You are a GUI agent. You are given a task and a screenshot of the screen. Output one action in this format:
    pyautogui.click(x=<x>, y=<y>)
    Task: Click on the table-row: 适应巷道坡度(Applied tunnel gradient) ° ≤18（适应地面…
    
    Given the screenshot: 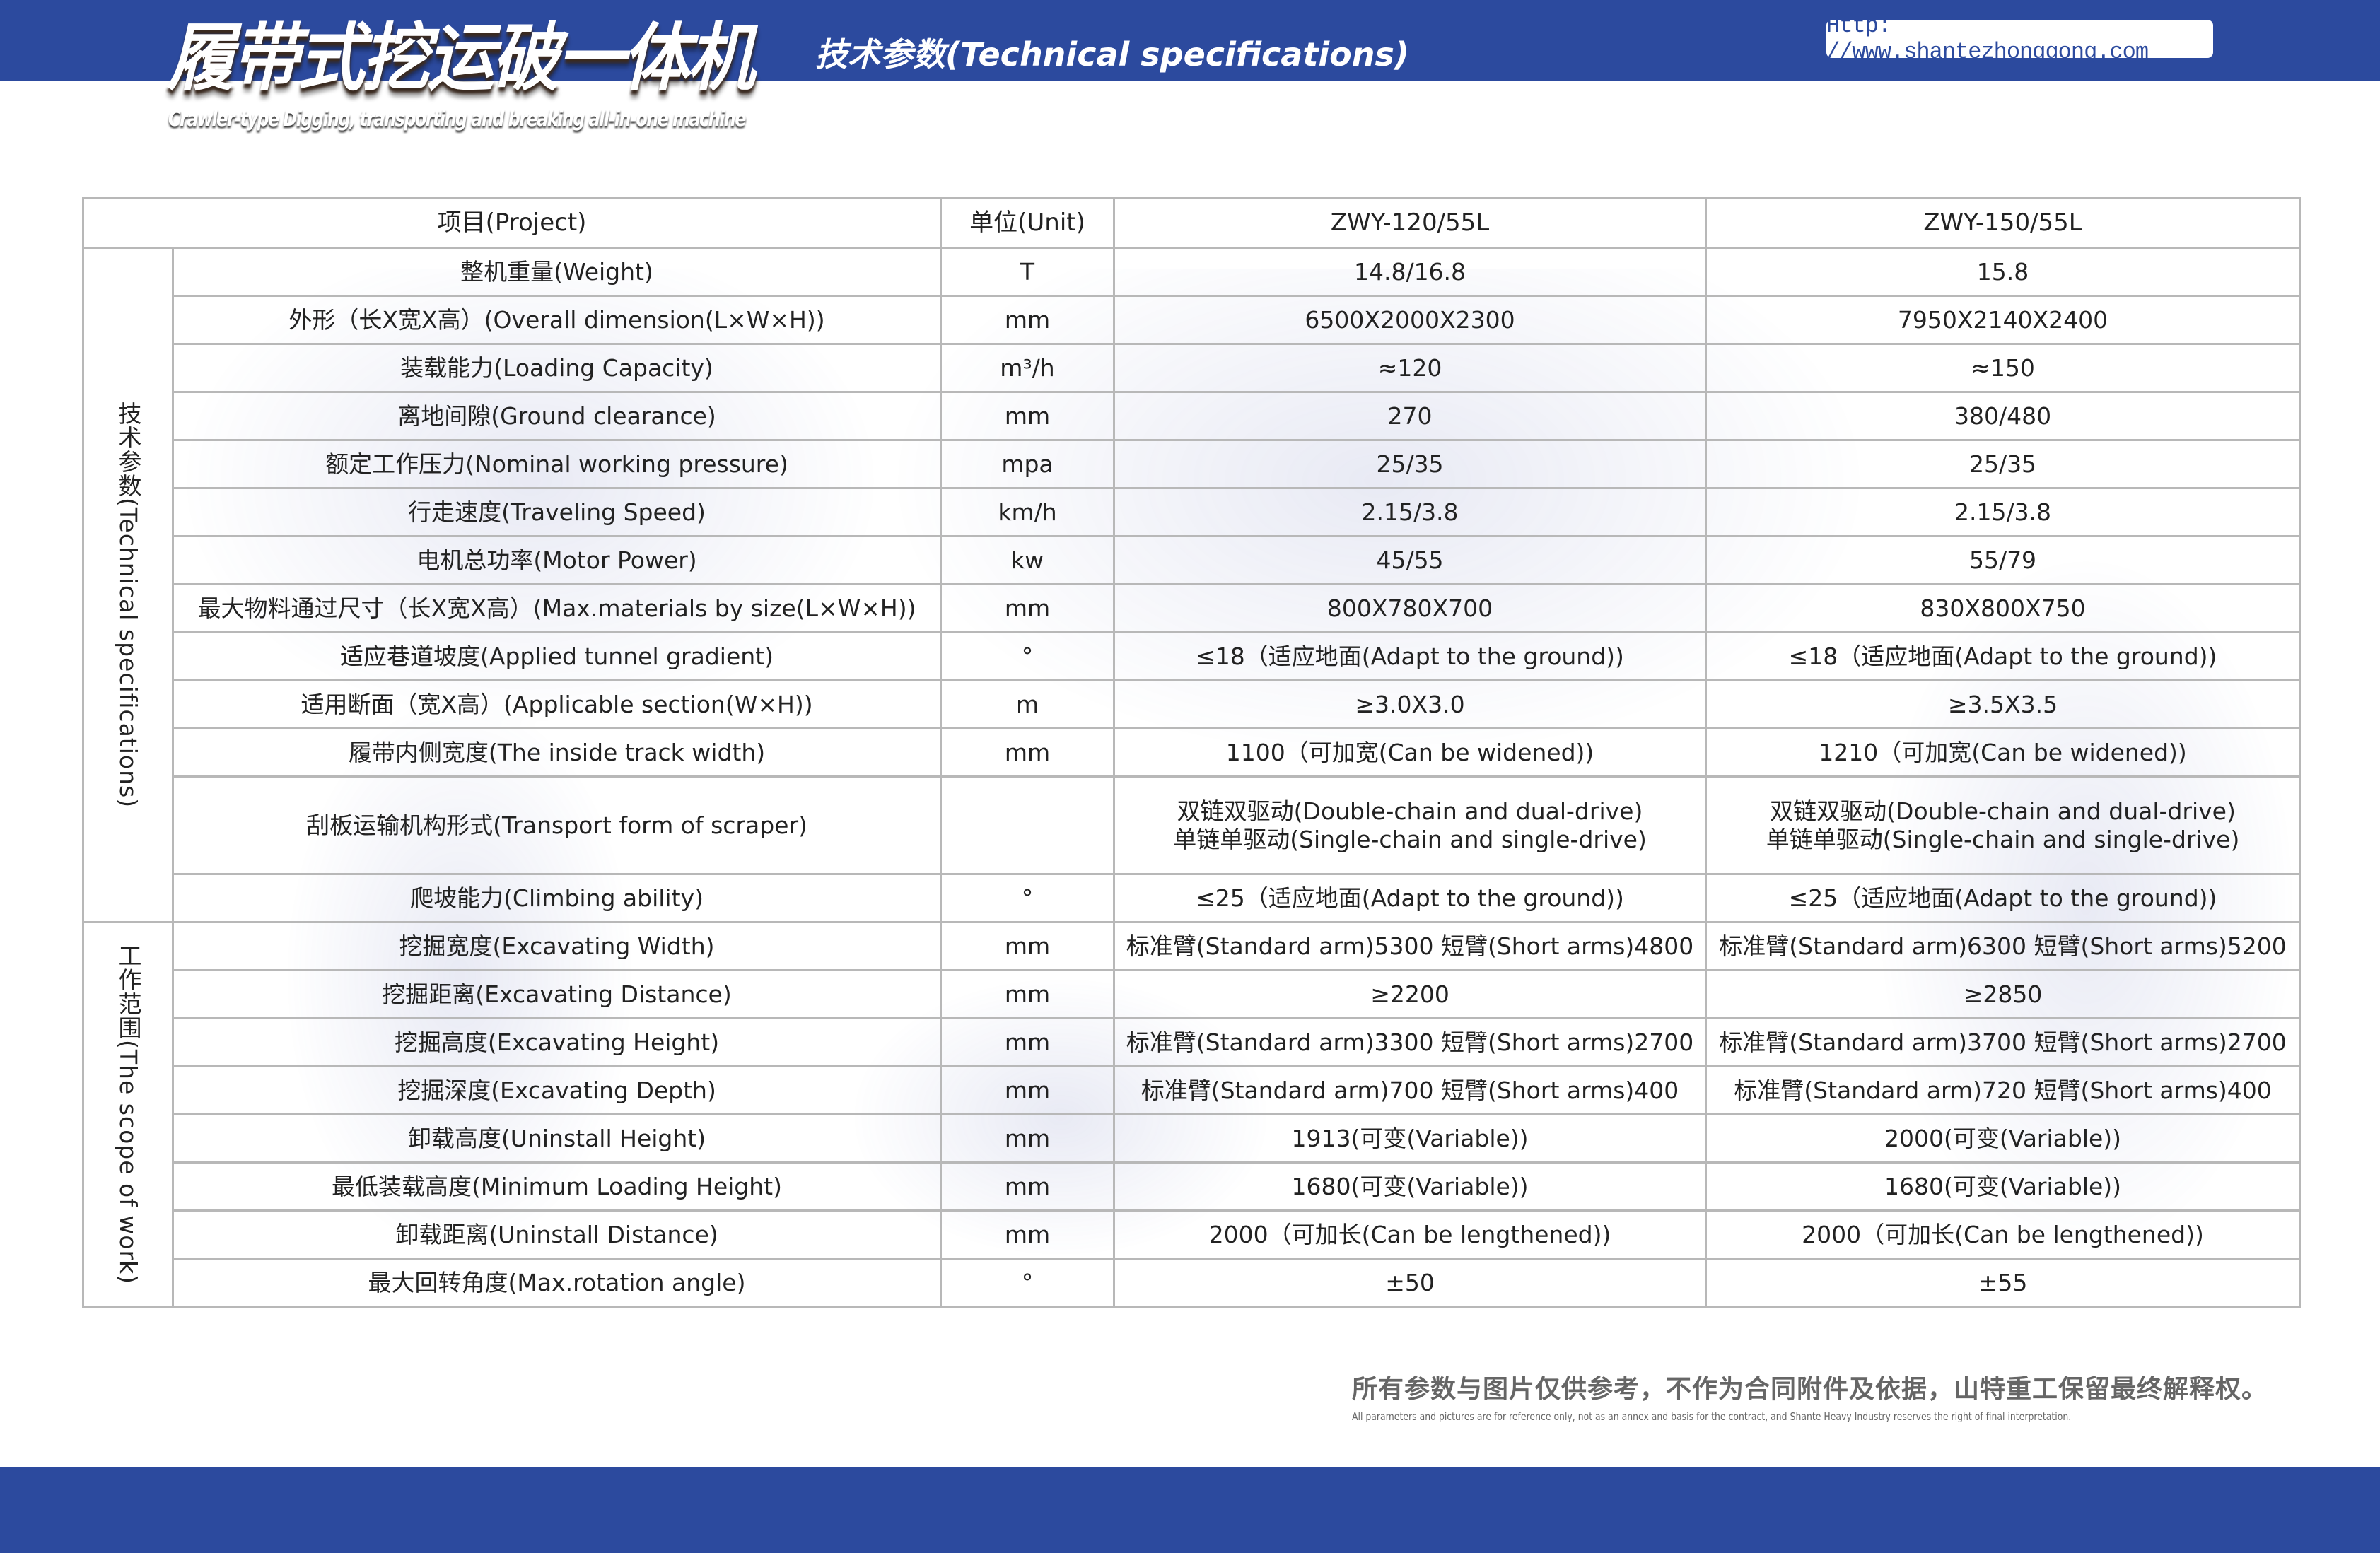 What is the action you would take?
    pyautogui.click(x=1193, y=656)
    